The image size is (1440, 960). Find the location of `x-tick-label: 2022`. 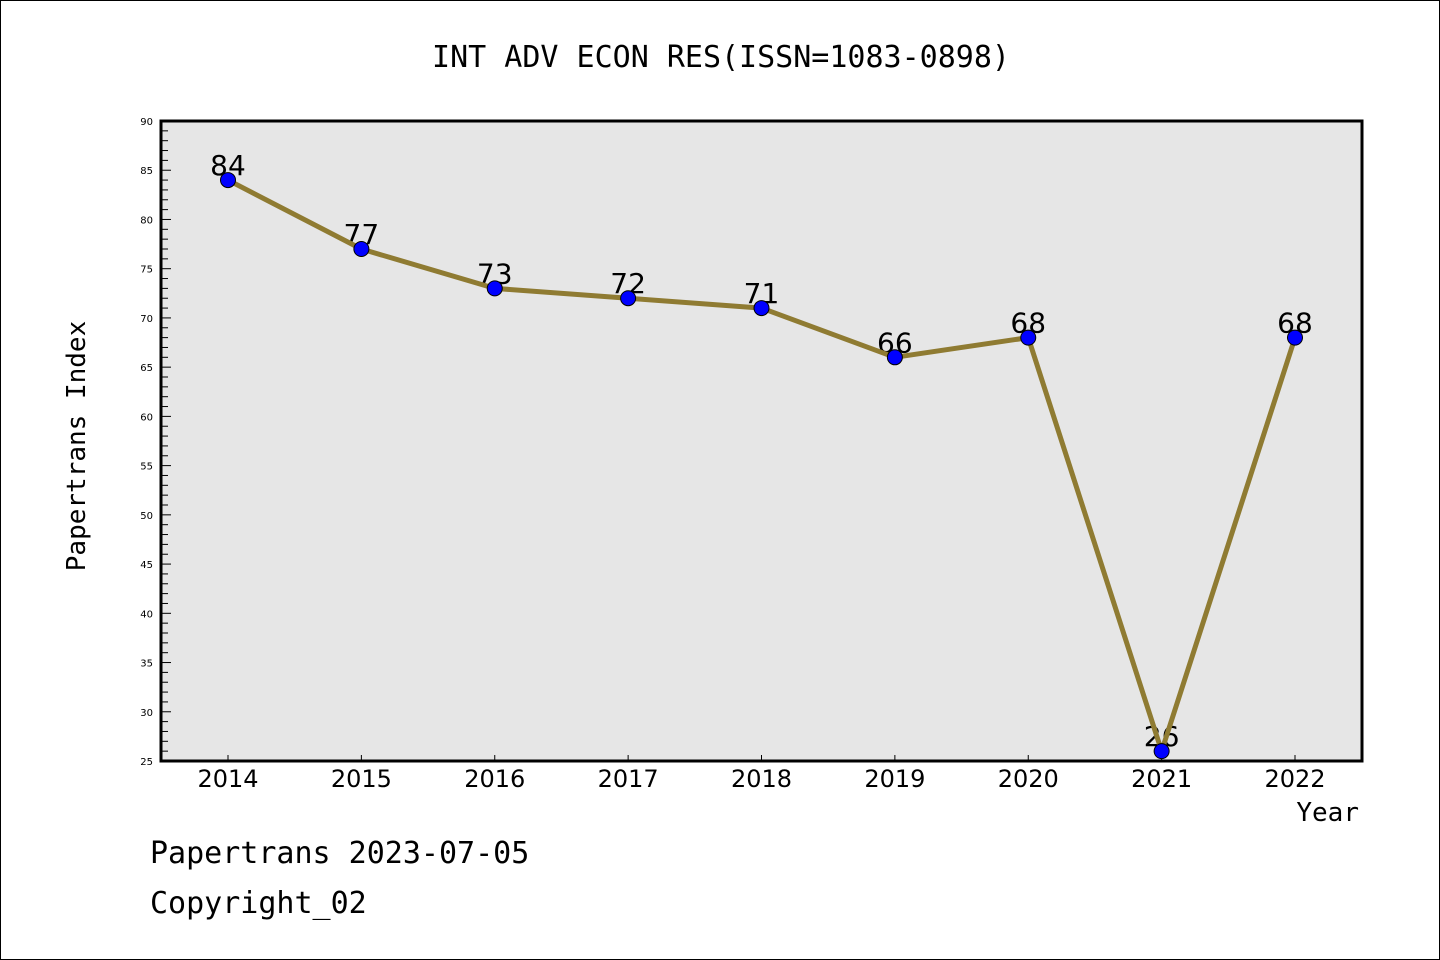

x-tick-label: 2022 is located at coordinates (1294, 779).